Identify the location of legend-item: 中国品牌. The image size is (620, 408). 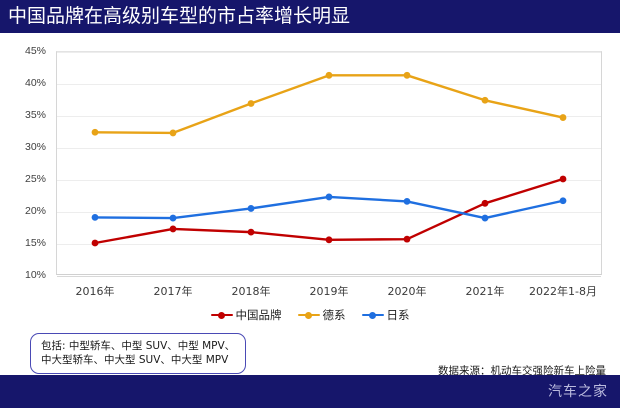
(246, 315).